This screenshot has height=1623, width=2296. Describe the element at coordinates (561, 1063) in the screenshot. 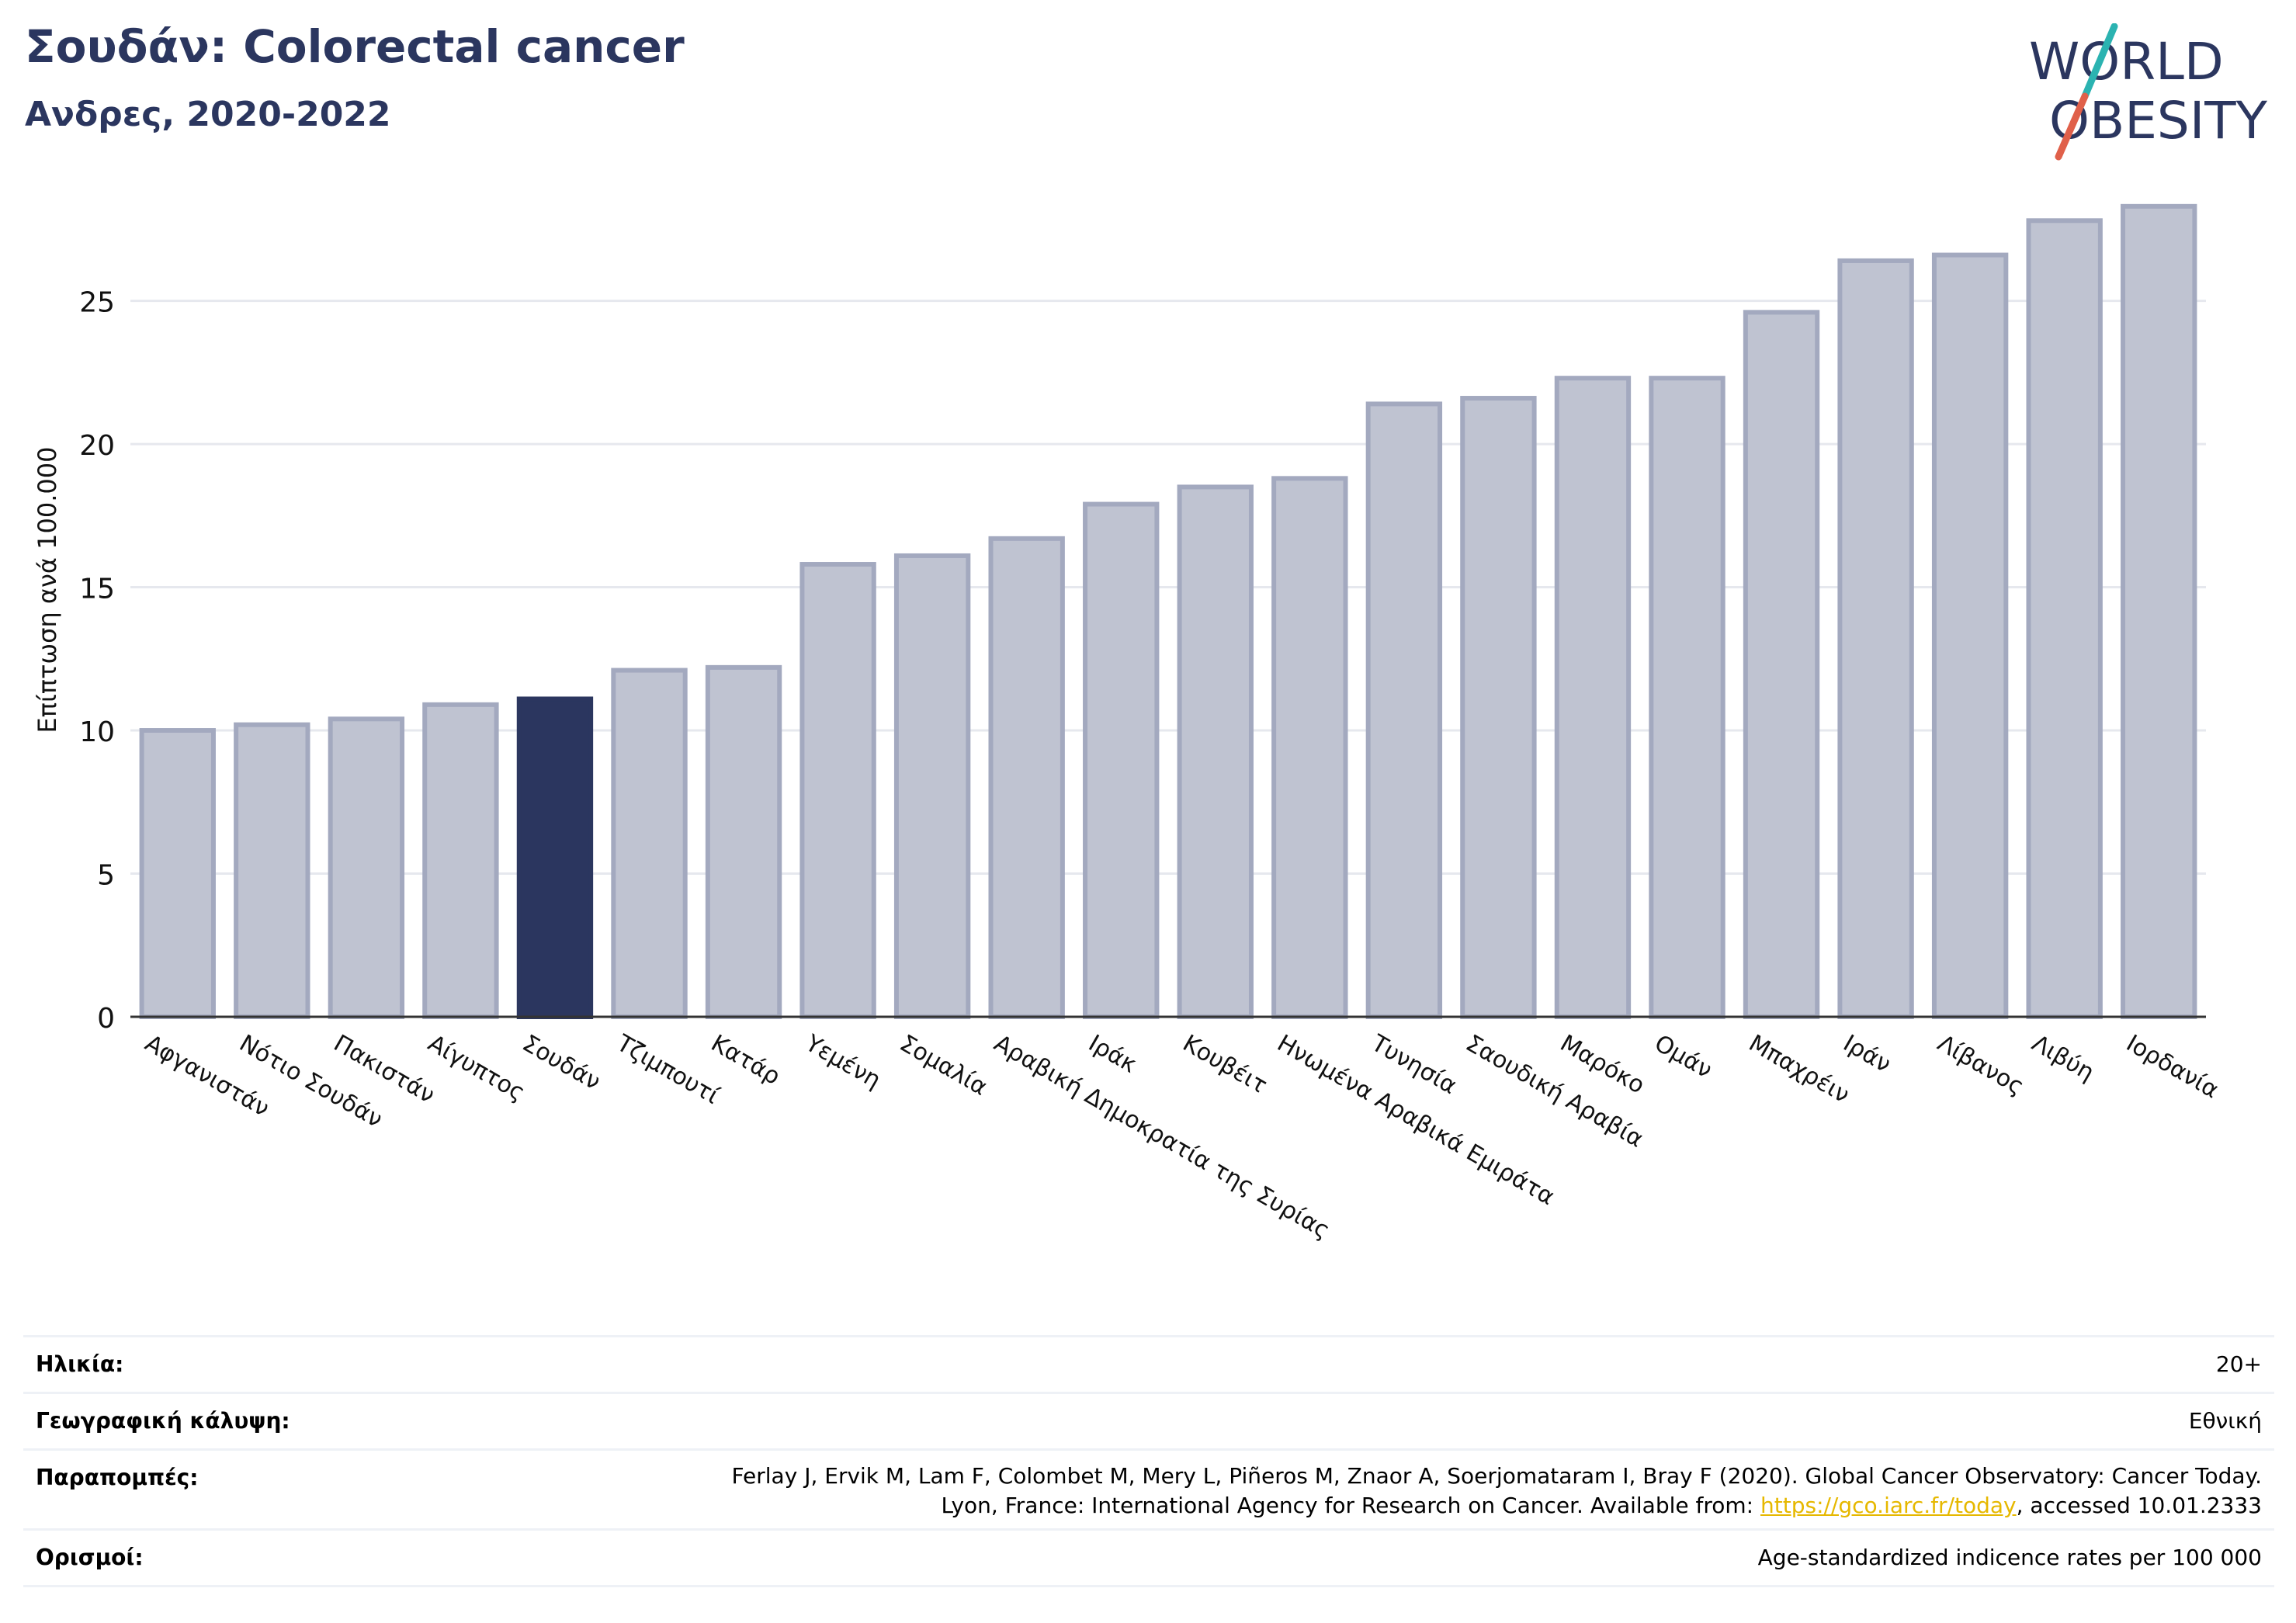

I see `x-tick-label: Σουδάν` at that location.